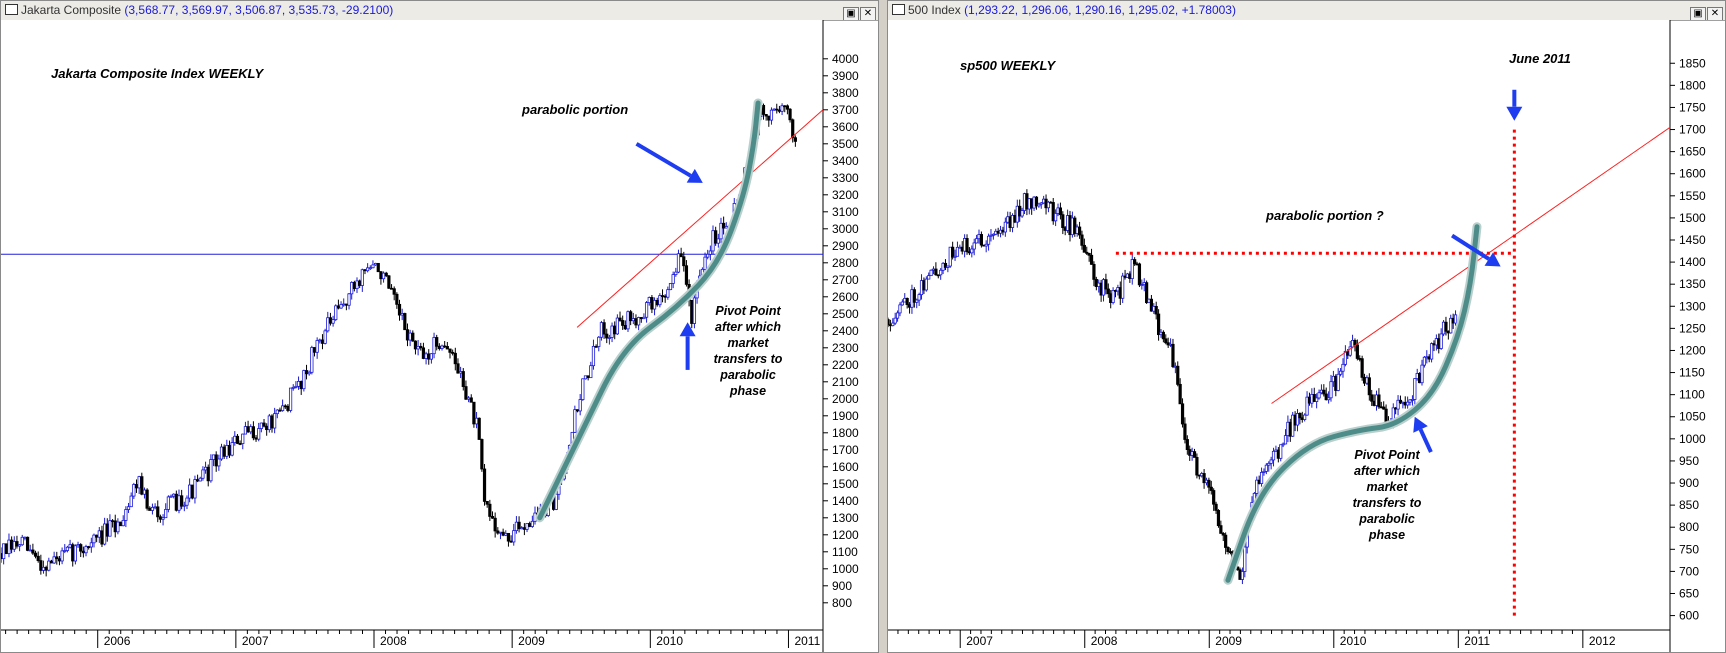 The image size is (1726, 653). What do you see at coordinates (845, 178) in the screenshot?
I see `y-tick-label: 3300` at bounding box center [845, 178].